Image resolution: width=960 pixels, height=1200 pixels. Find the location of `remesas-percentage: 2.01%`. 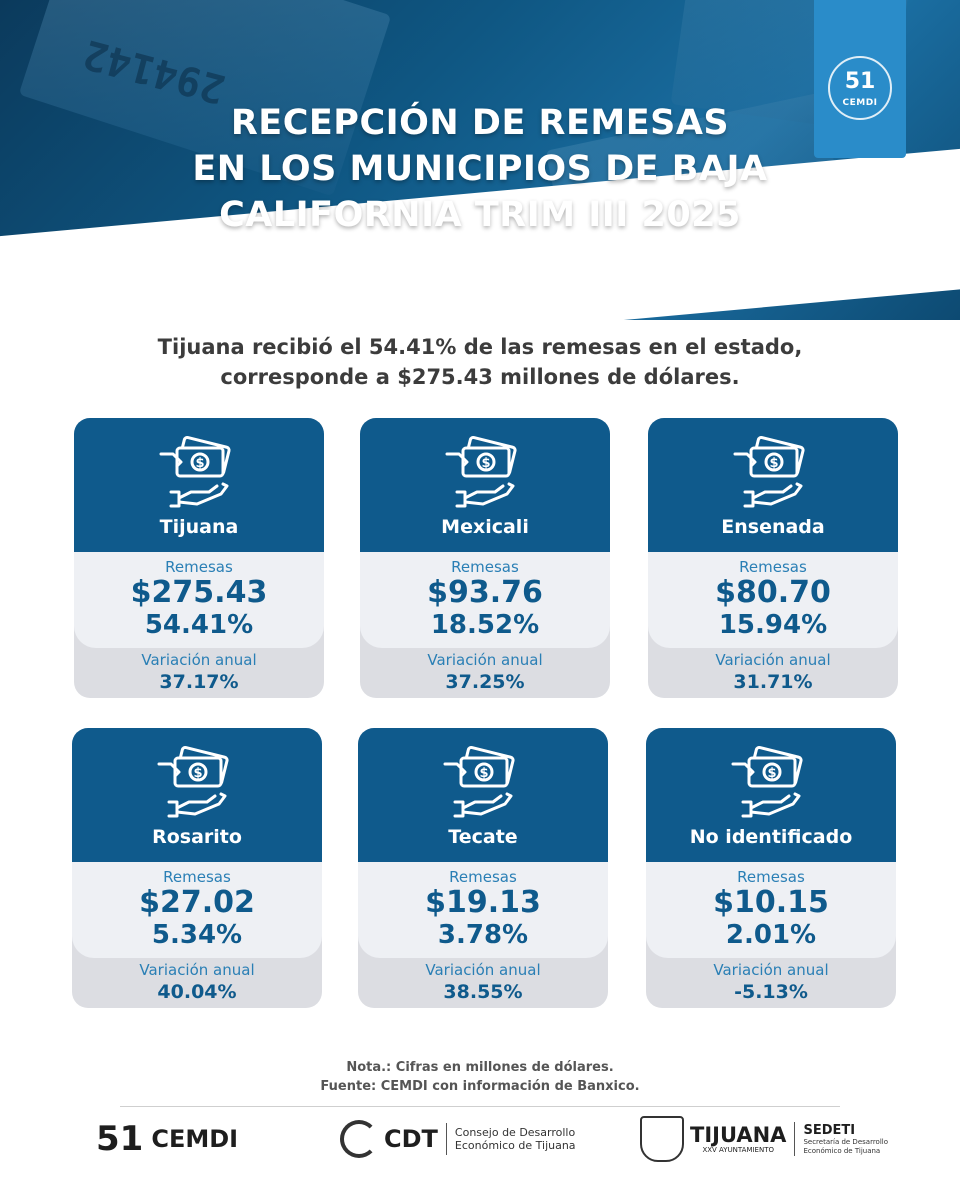

remesas-percentage: 2.01% is located at coordinates (771, 935).